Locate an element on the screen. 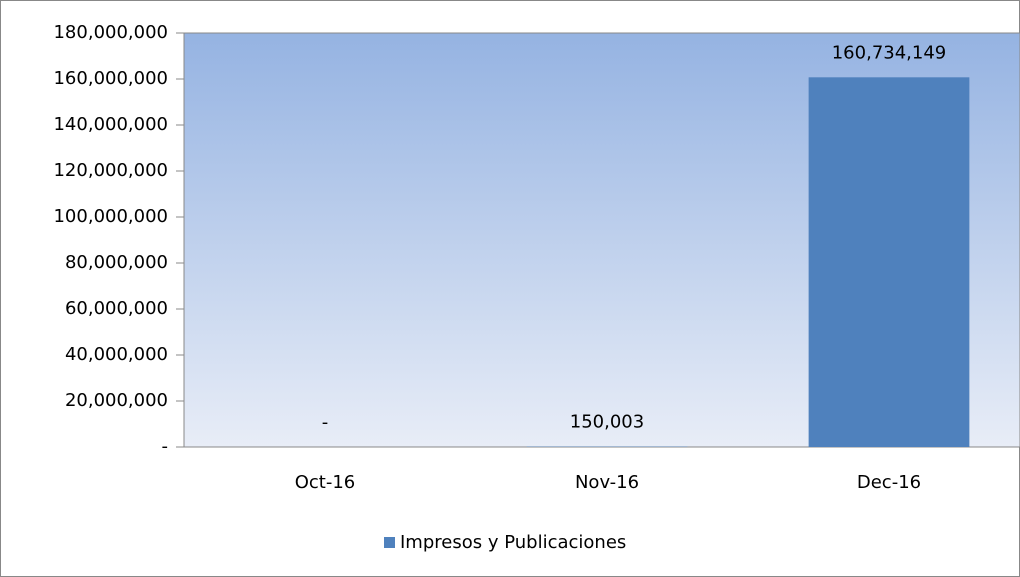 This screenshot has height=577, width=1020. y-tick-label: 100,000,000 is located at coordinates (110, 216).